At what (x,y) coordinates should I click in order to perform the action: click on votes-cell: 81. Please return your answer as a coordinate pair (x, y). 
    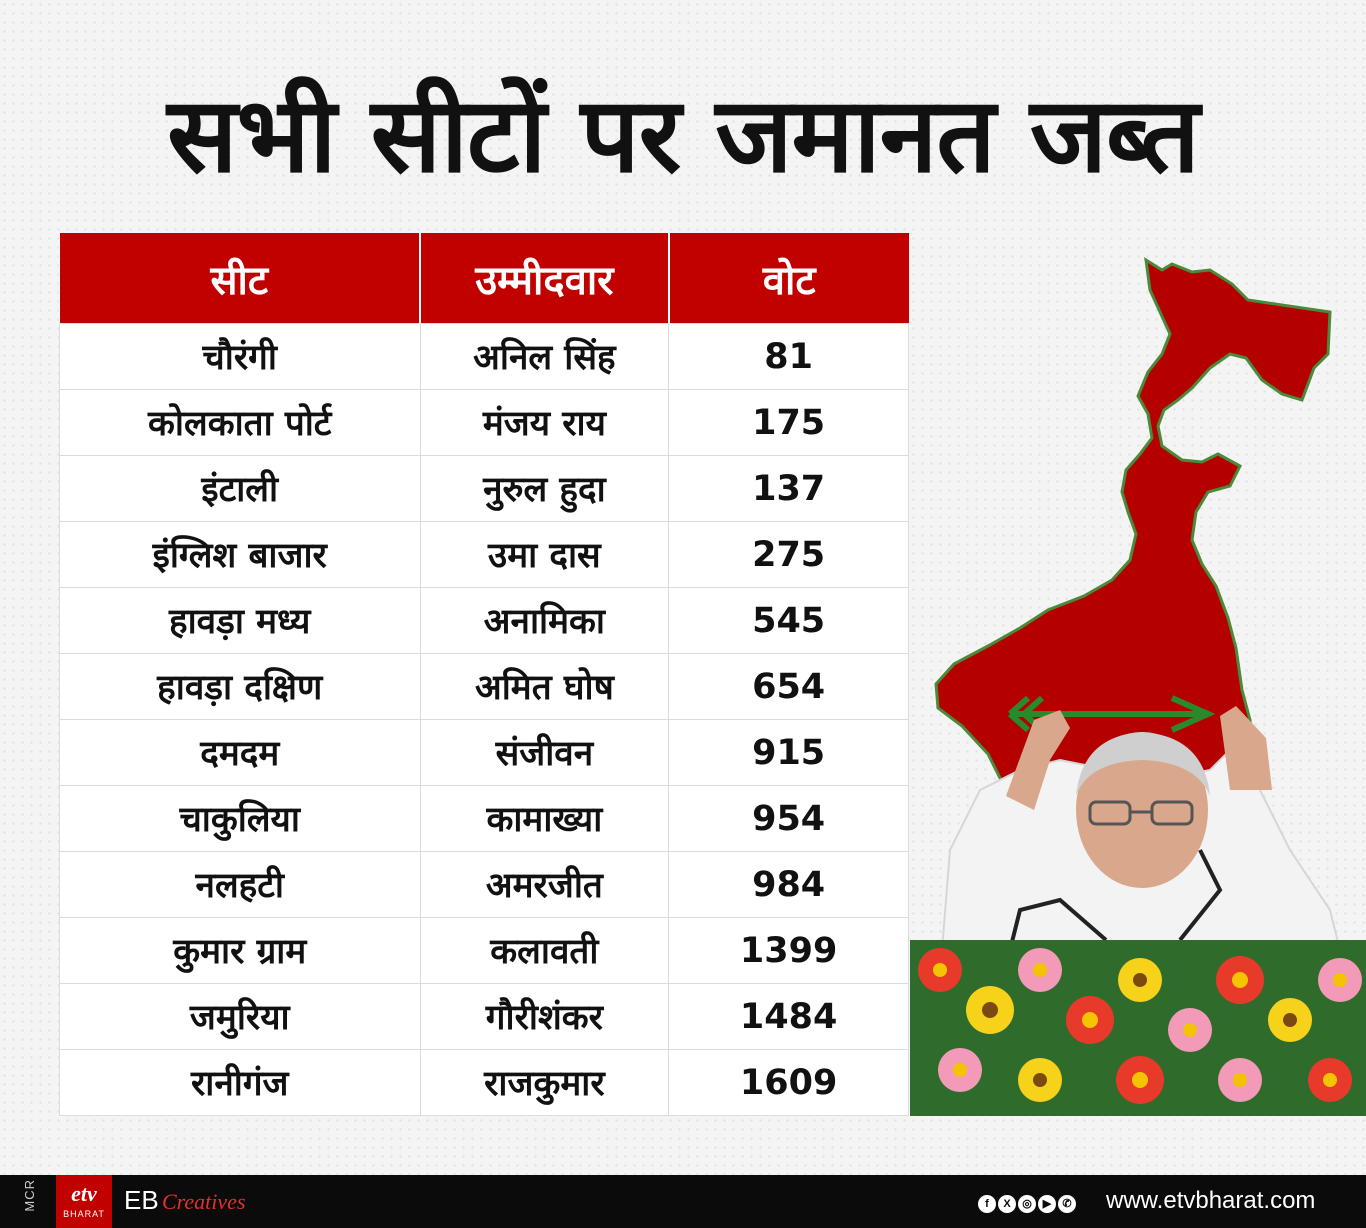
    Looking at the image, I should click on (788, 356).